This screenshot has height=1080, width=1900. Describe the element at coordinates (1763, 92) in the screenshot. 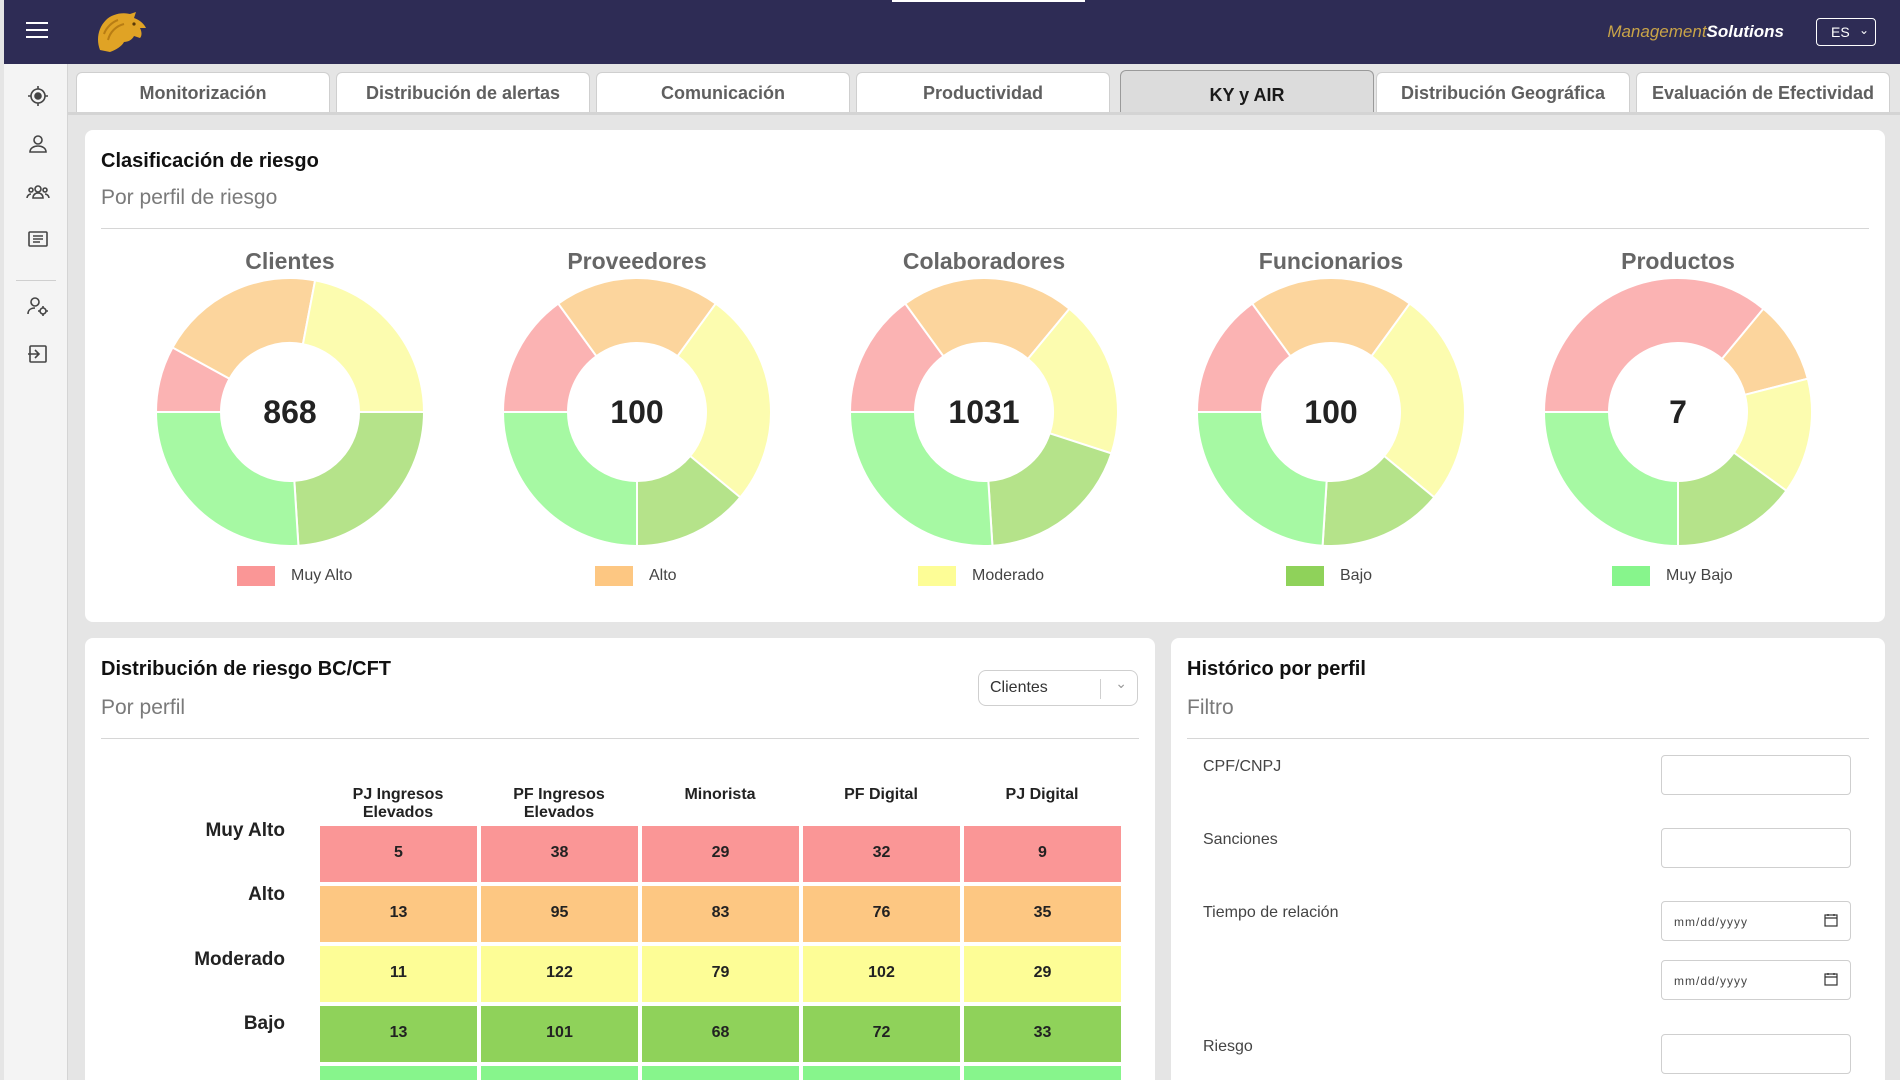

I see `tab-evaluacion-efectividad: Evaluación de Efectividad` at that location.